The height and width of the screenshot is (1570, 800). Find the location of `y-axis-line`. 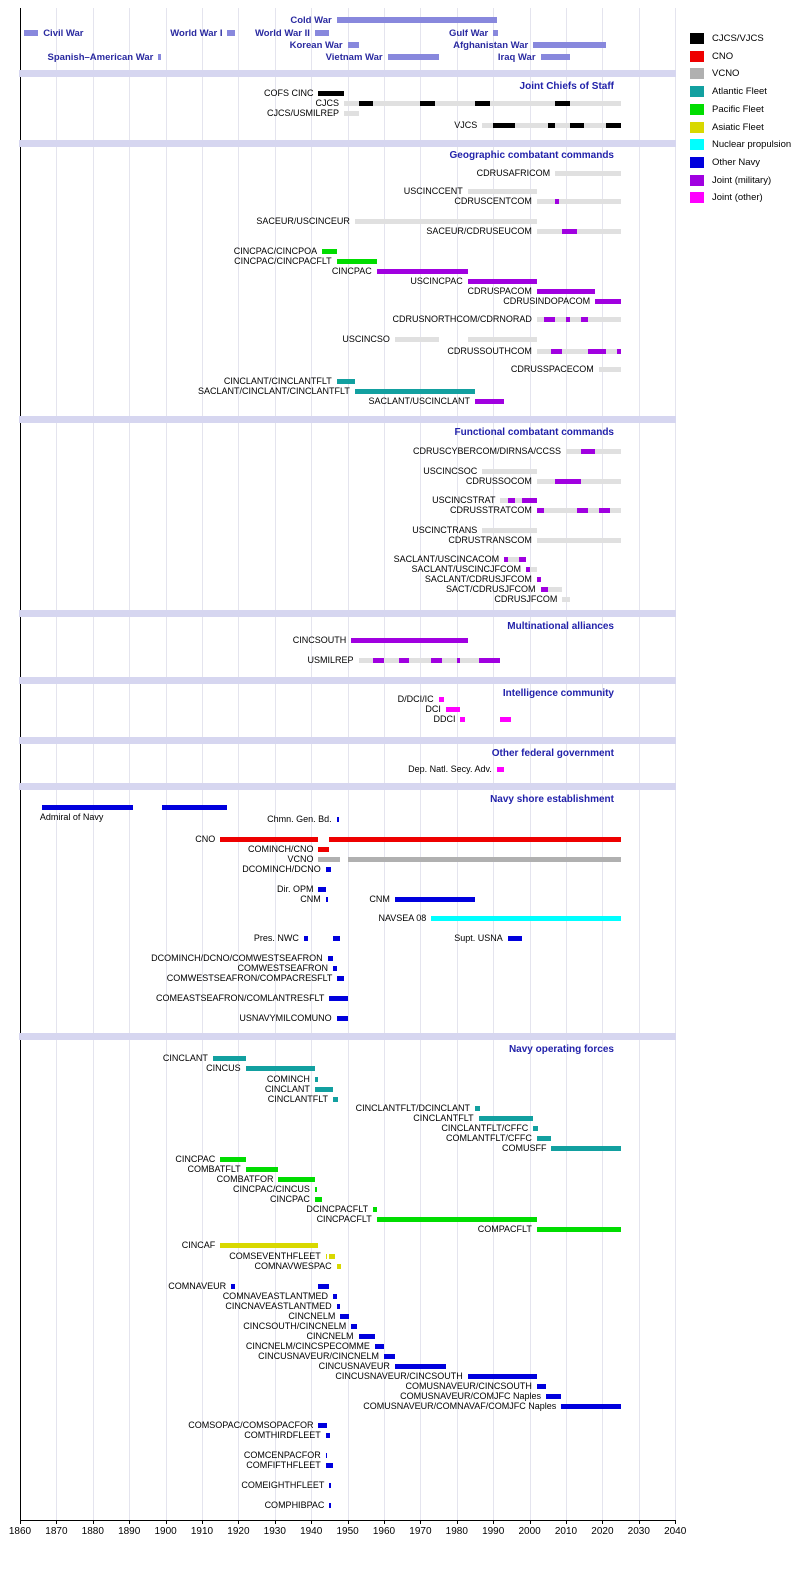

y-axis-line is located at coordinates (20, 764).